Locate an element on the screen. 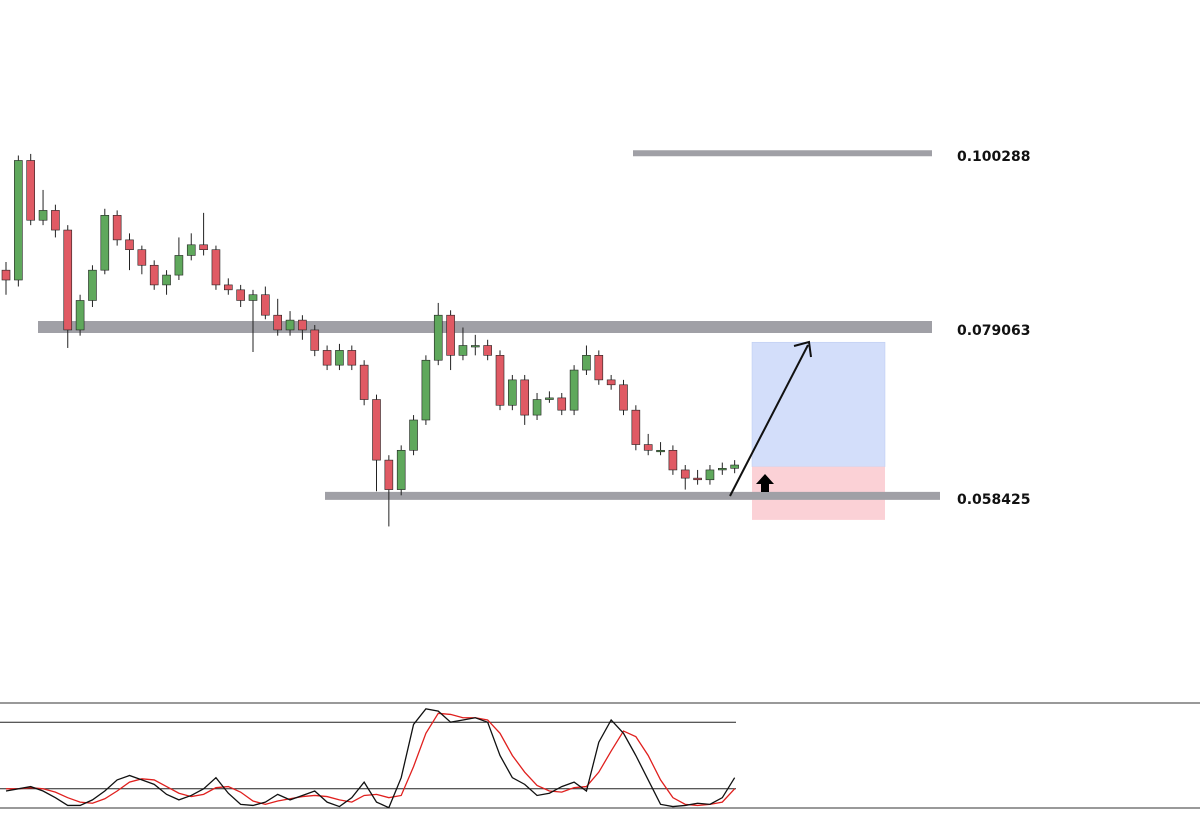 This screenshot has width=1200, height=819. oscillator-d-line is located at coordinates (371, 759).